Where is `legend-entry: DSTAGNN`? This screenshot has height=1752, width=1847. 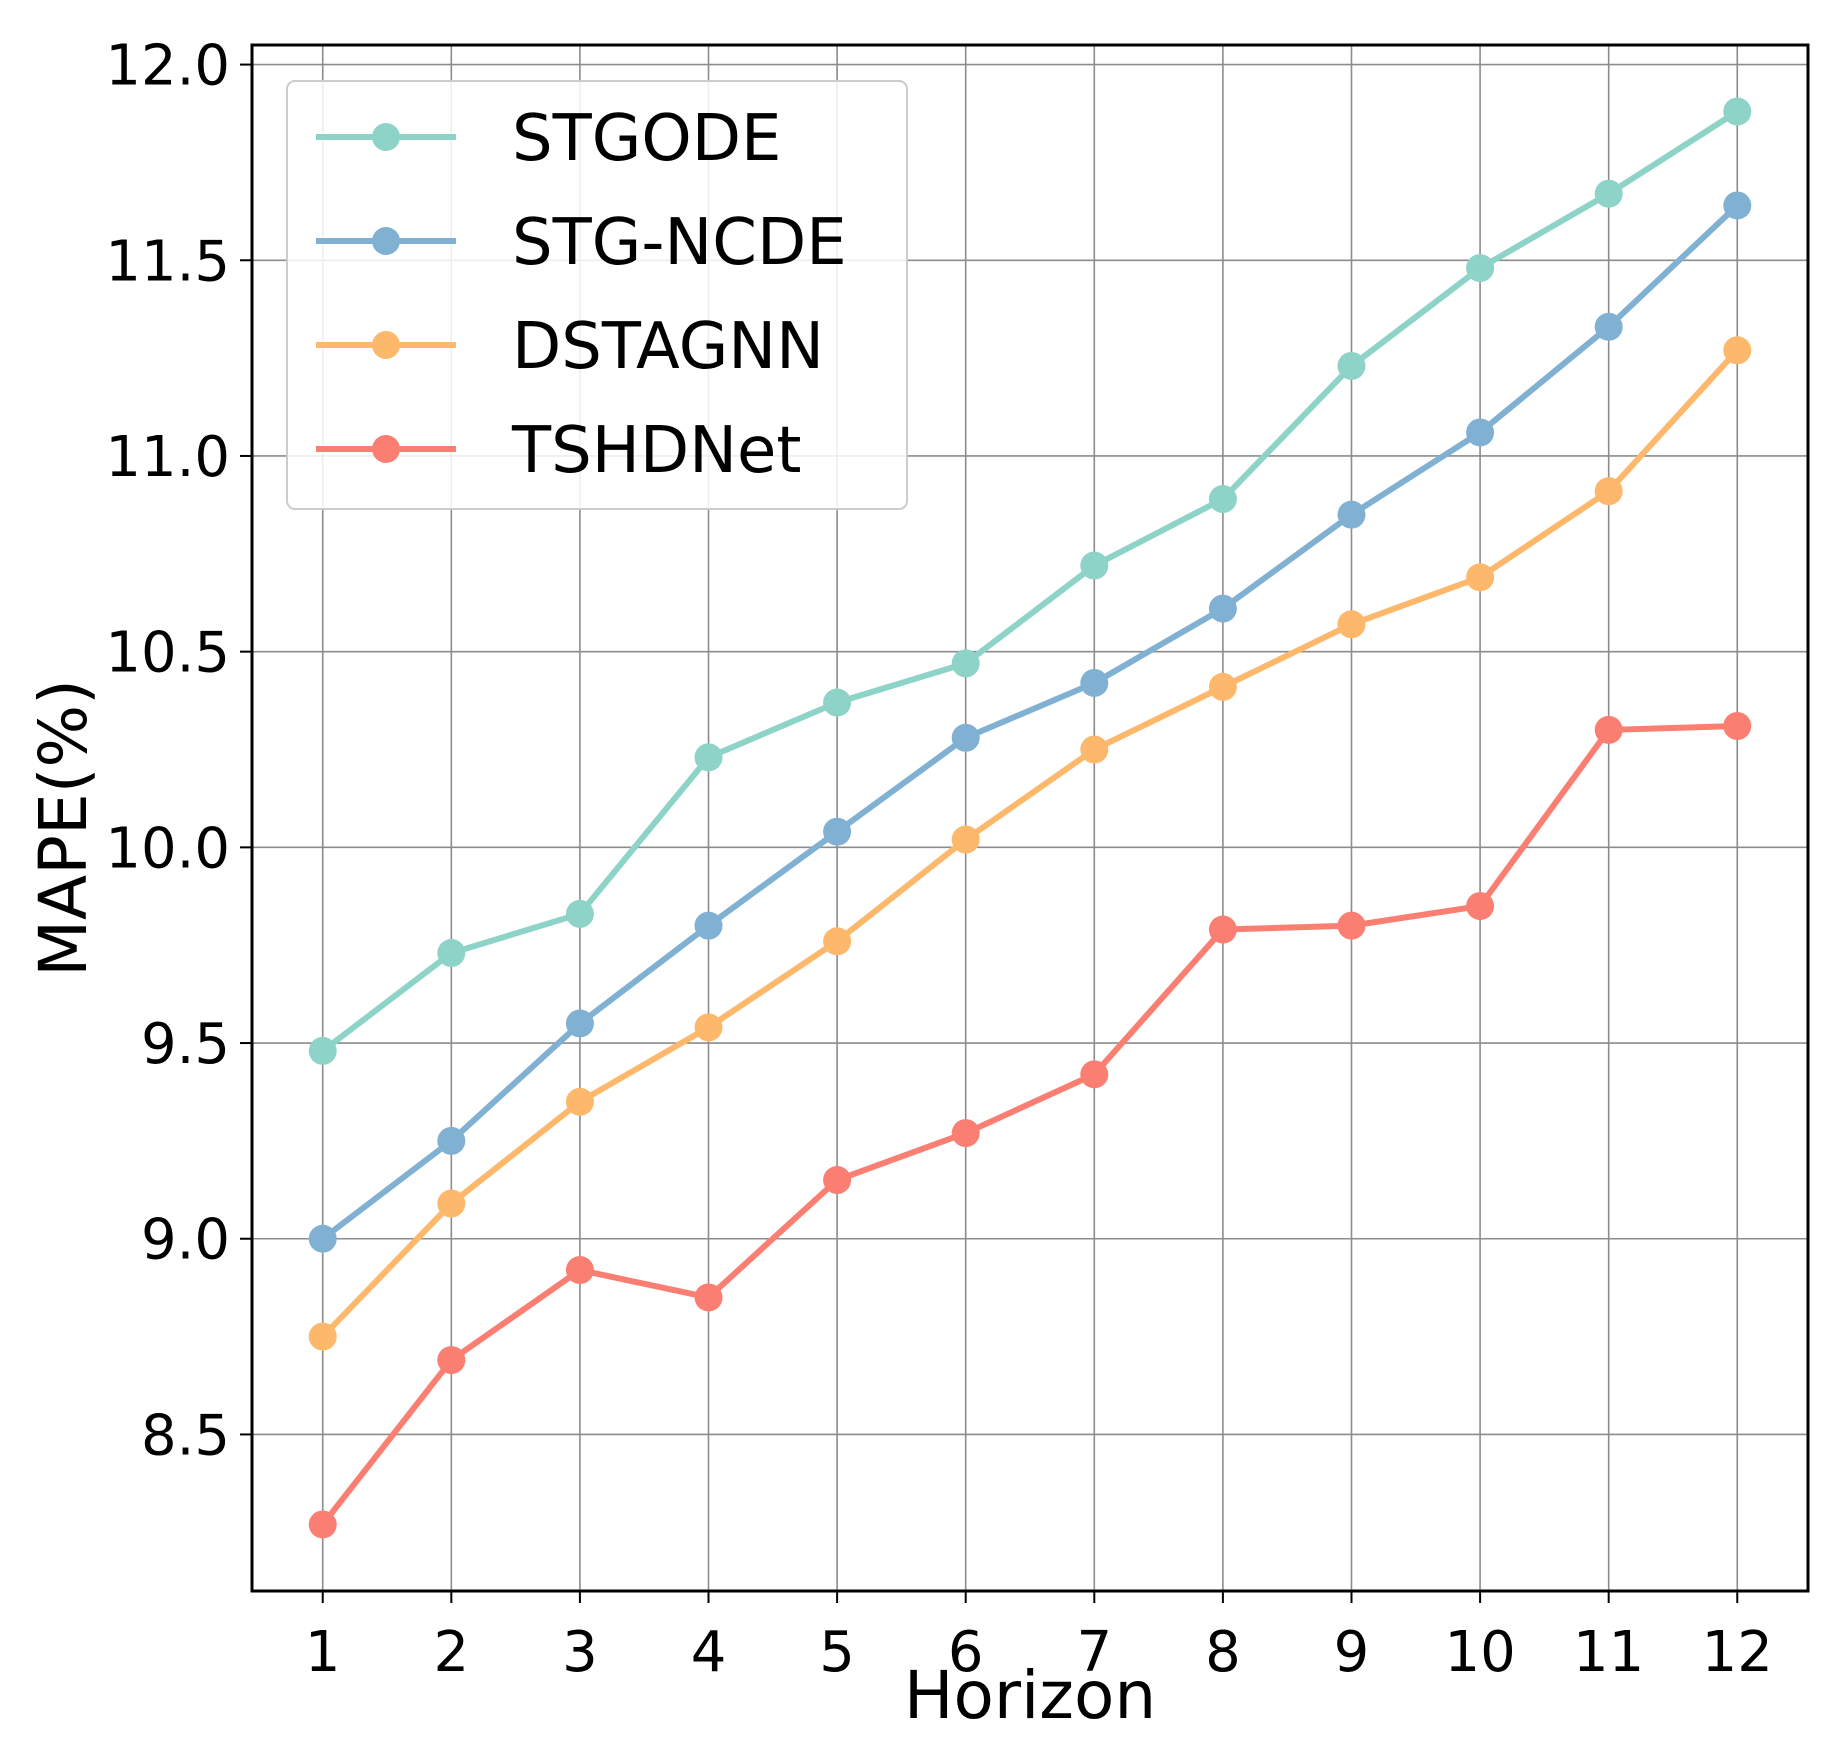 legend-entry: DSTAGNN is located at coordinates (570, 347).